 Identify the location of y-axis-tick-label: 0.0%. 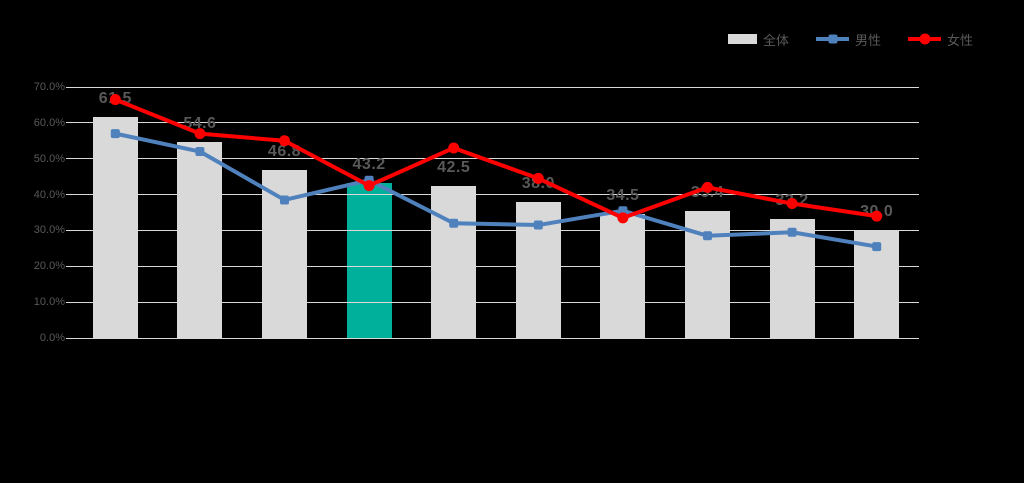
(52, 338).